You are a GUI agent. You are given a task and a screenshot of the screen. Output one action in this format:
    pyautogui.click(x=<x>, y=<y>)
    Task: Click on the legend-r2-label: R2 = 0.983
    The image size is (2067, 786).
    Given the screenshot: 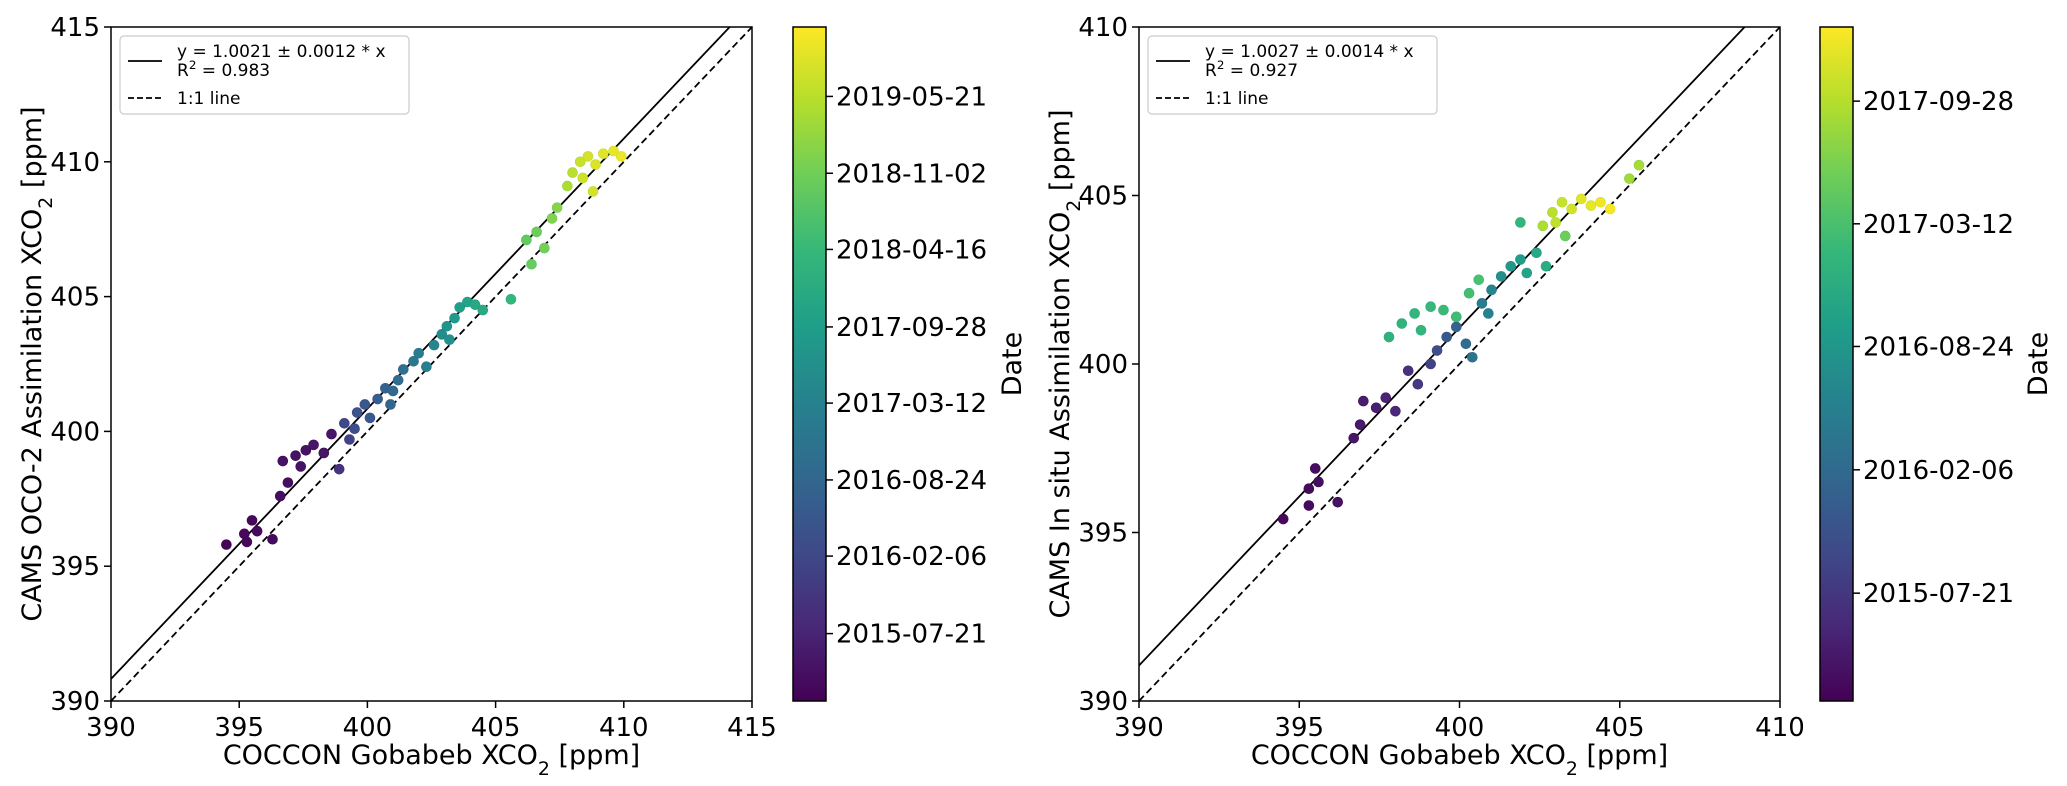 What is the action you would take?
    pyautogui.click(x=223, y=69)
    